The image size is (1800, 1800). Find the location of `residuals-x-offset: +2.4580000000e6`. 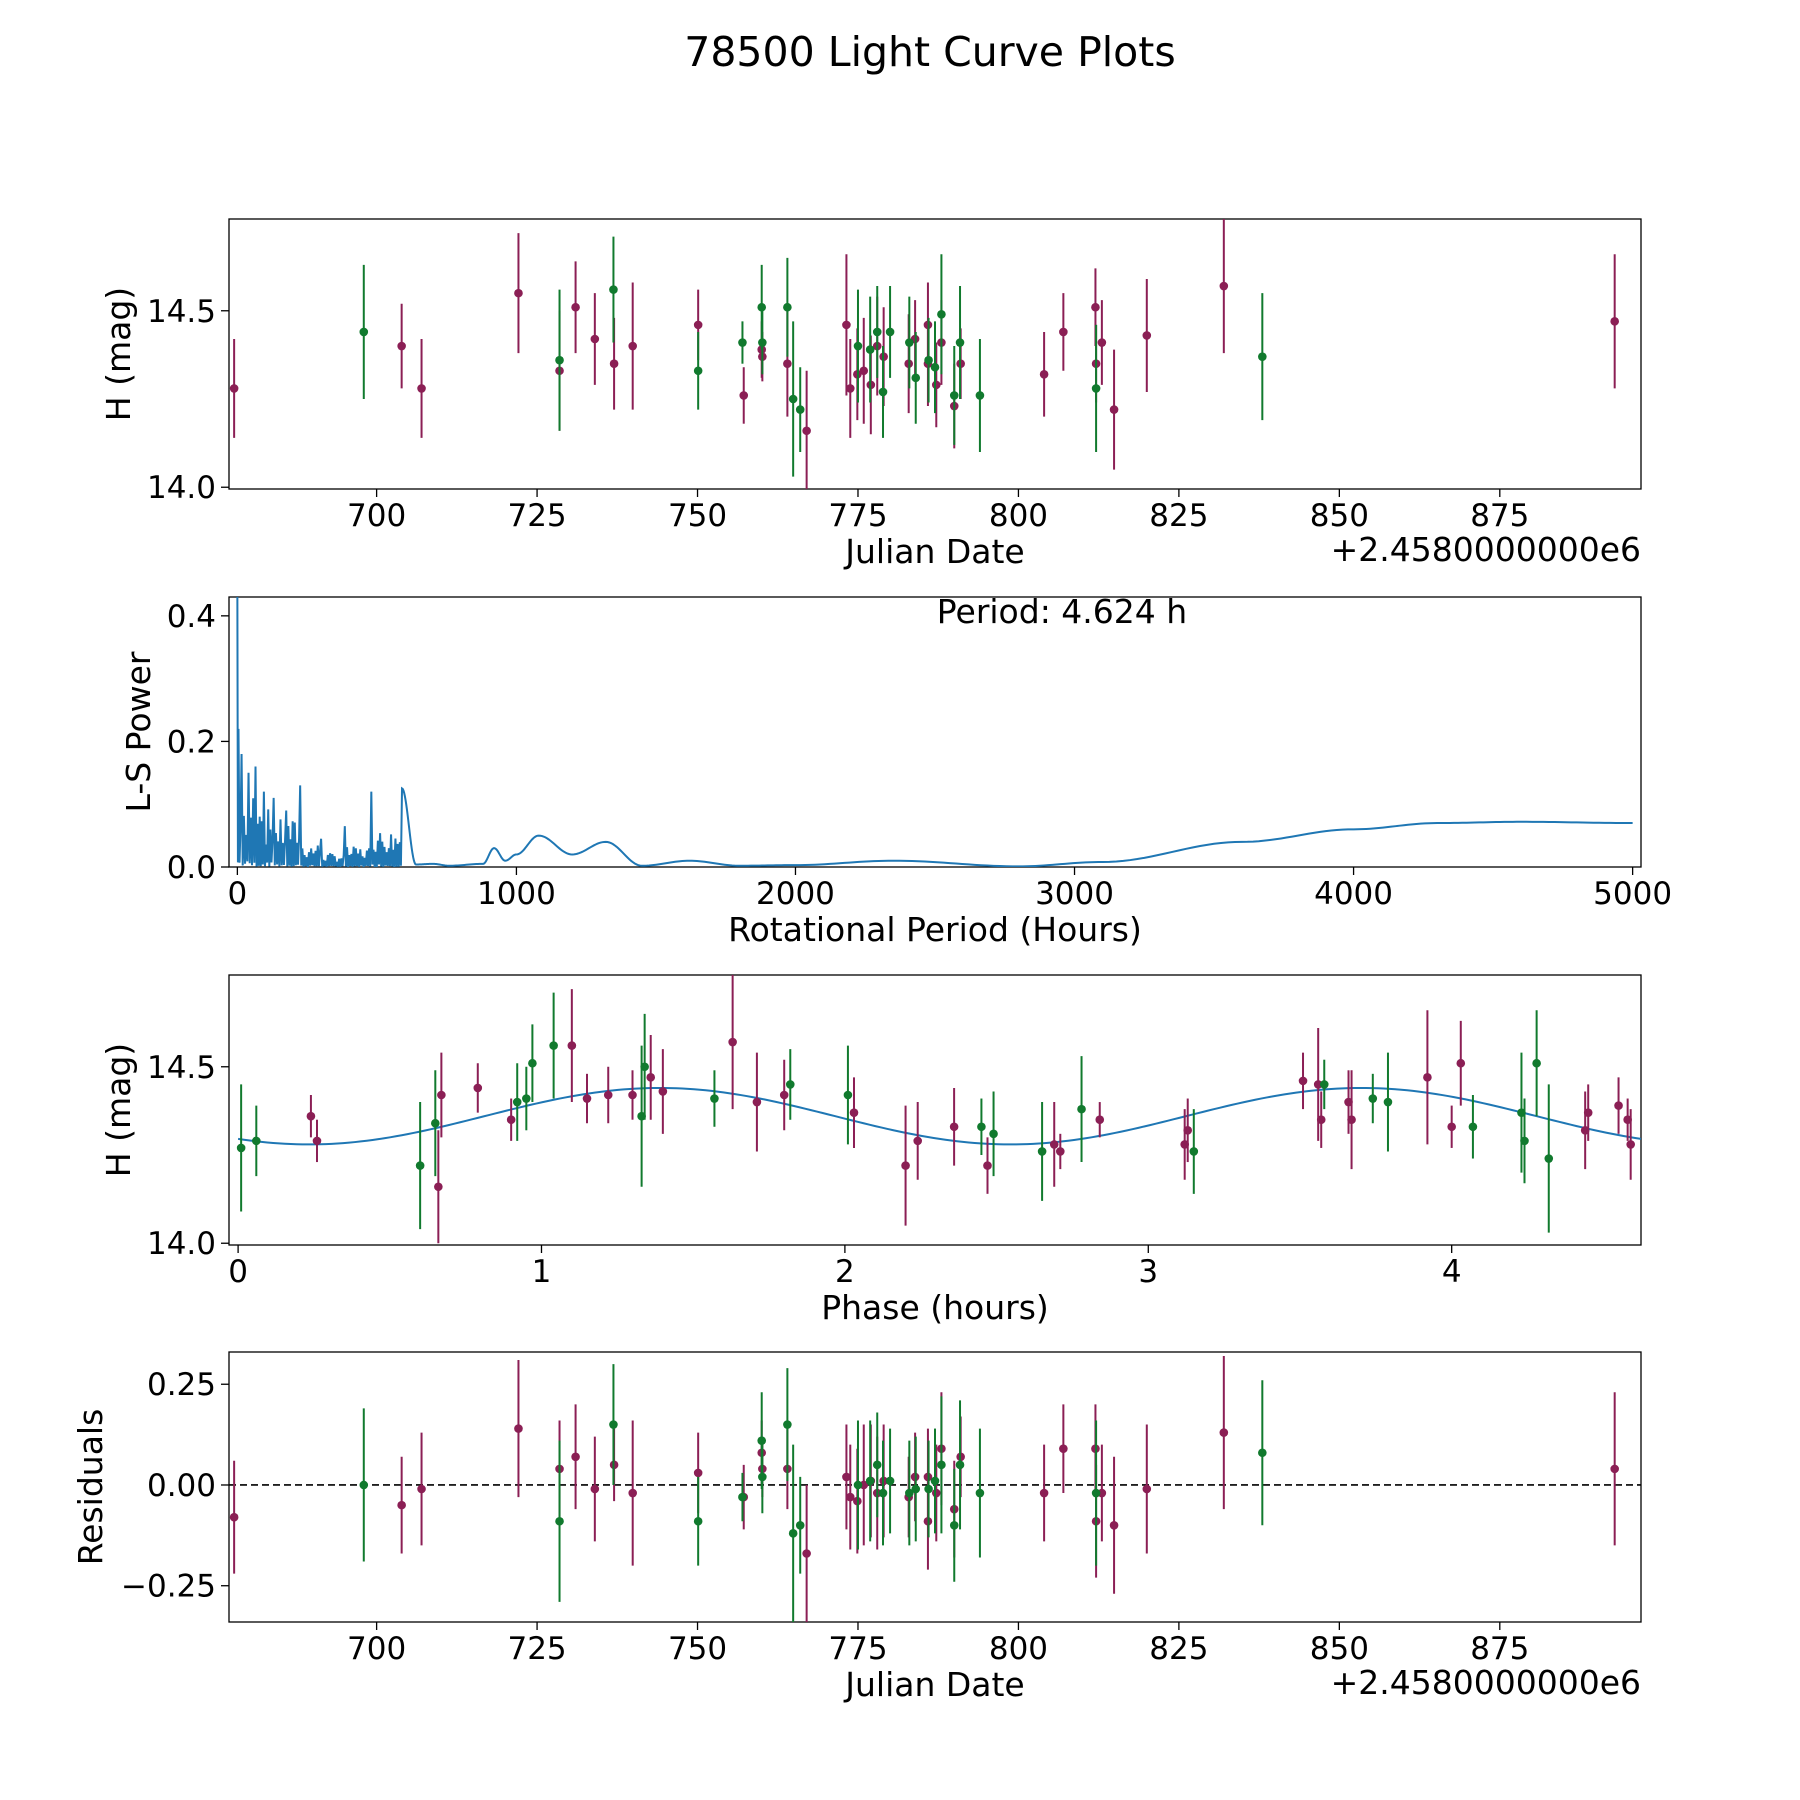

residuals-x-offset: +2.4580000000e6 is located at coordinates (1486, 1682).